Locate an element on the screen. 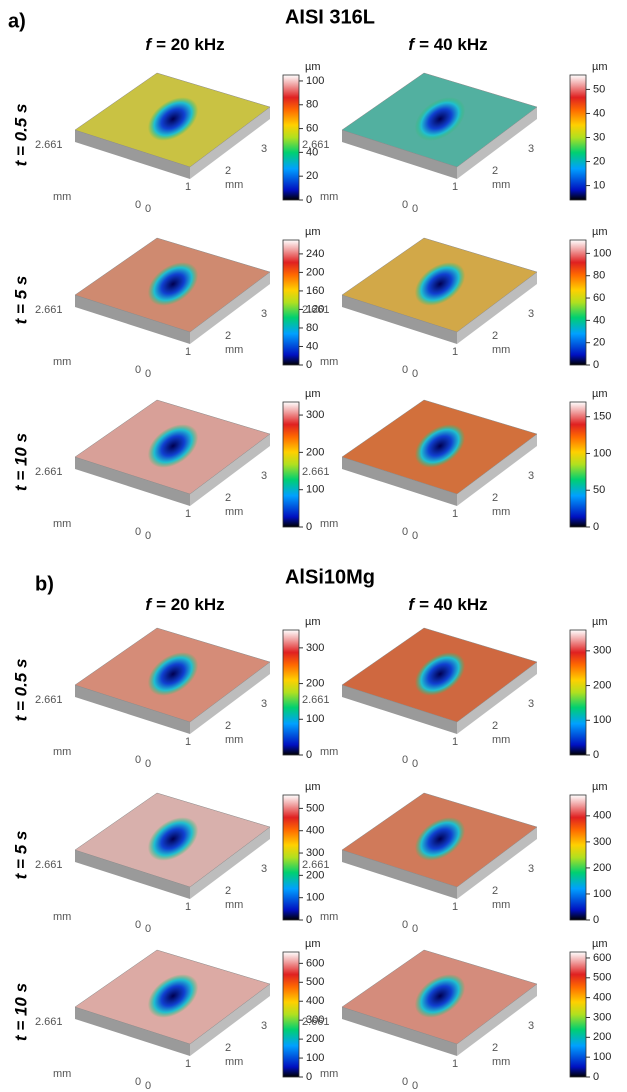 The height and width of the screenshot is (1092, 627). colorbar-tick-label: 20 is located at coordinates (599, 343).